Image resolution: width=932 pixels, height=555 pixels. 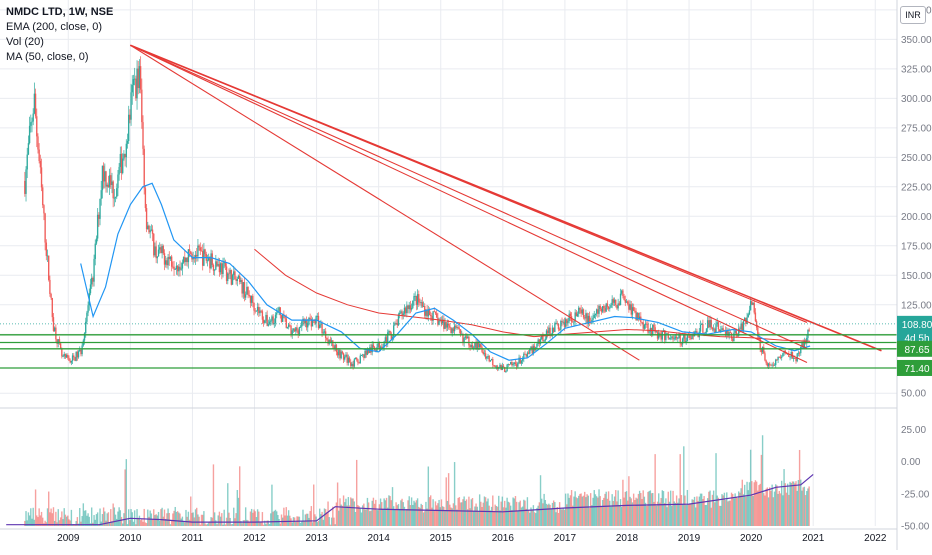 What do you see at coordinates (410, 499) in the screenshot?
I see `volume-ma-line` at bounding box center [410, 499].